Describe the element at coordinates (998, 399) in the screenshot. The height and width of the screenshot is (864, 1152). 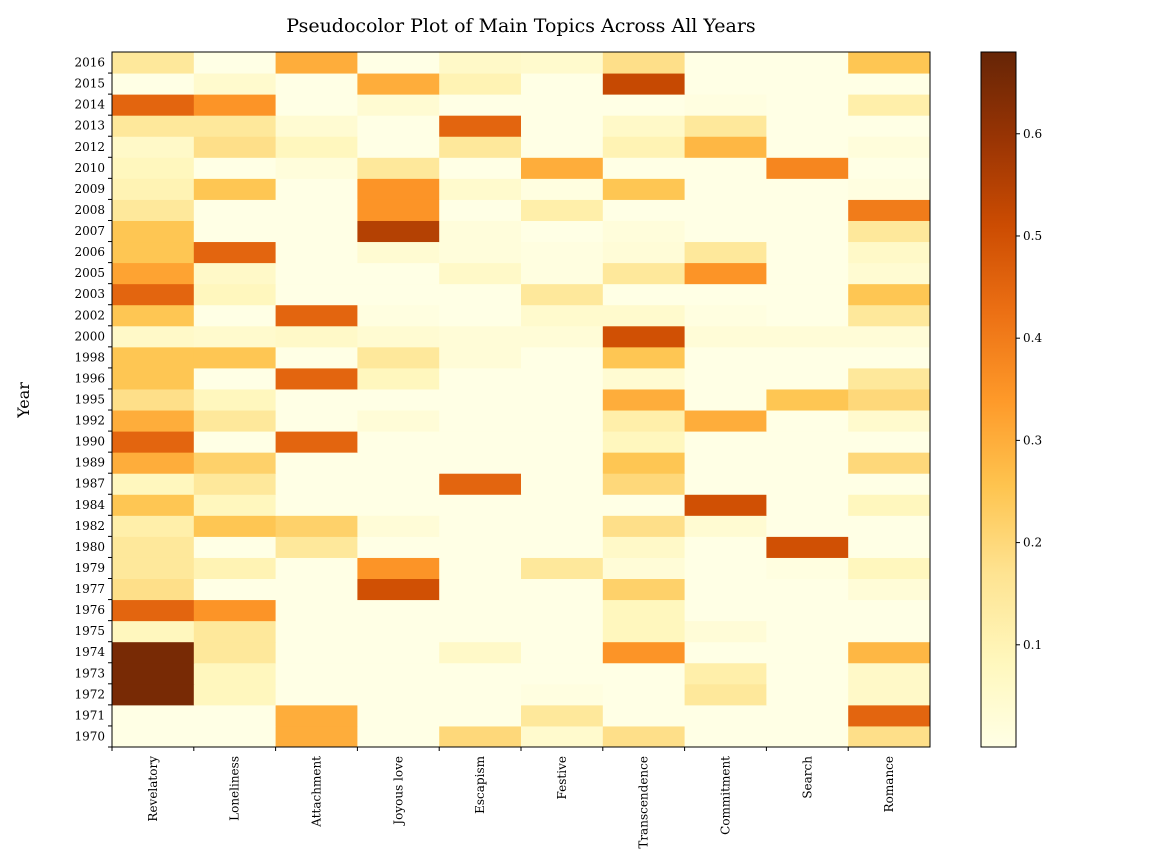
I see `colorbar` at that location.